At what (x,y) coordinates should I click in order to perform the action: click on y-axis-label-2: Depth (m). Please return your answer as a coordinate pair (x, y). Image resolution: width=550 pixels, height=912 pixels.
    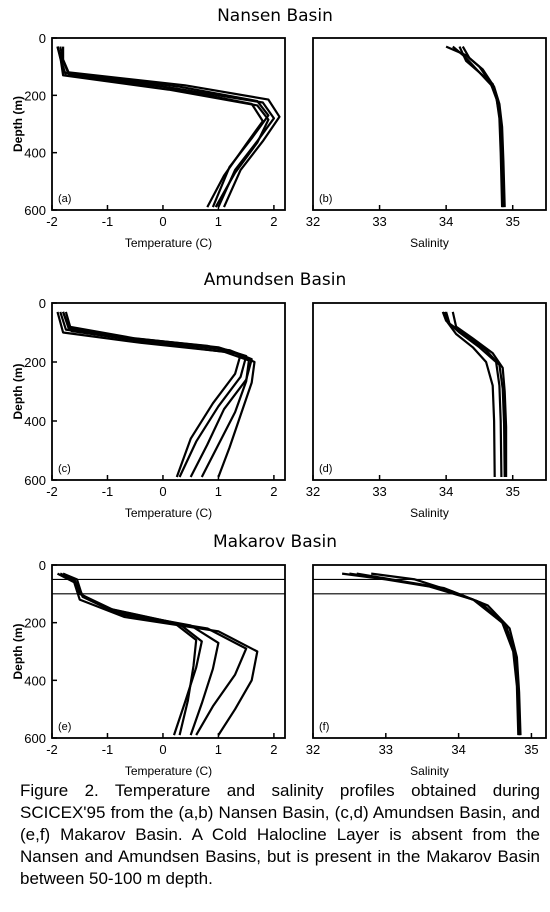
    Looking at the image, I should click on (18, 392).